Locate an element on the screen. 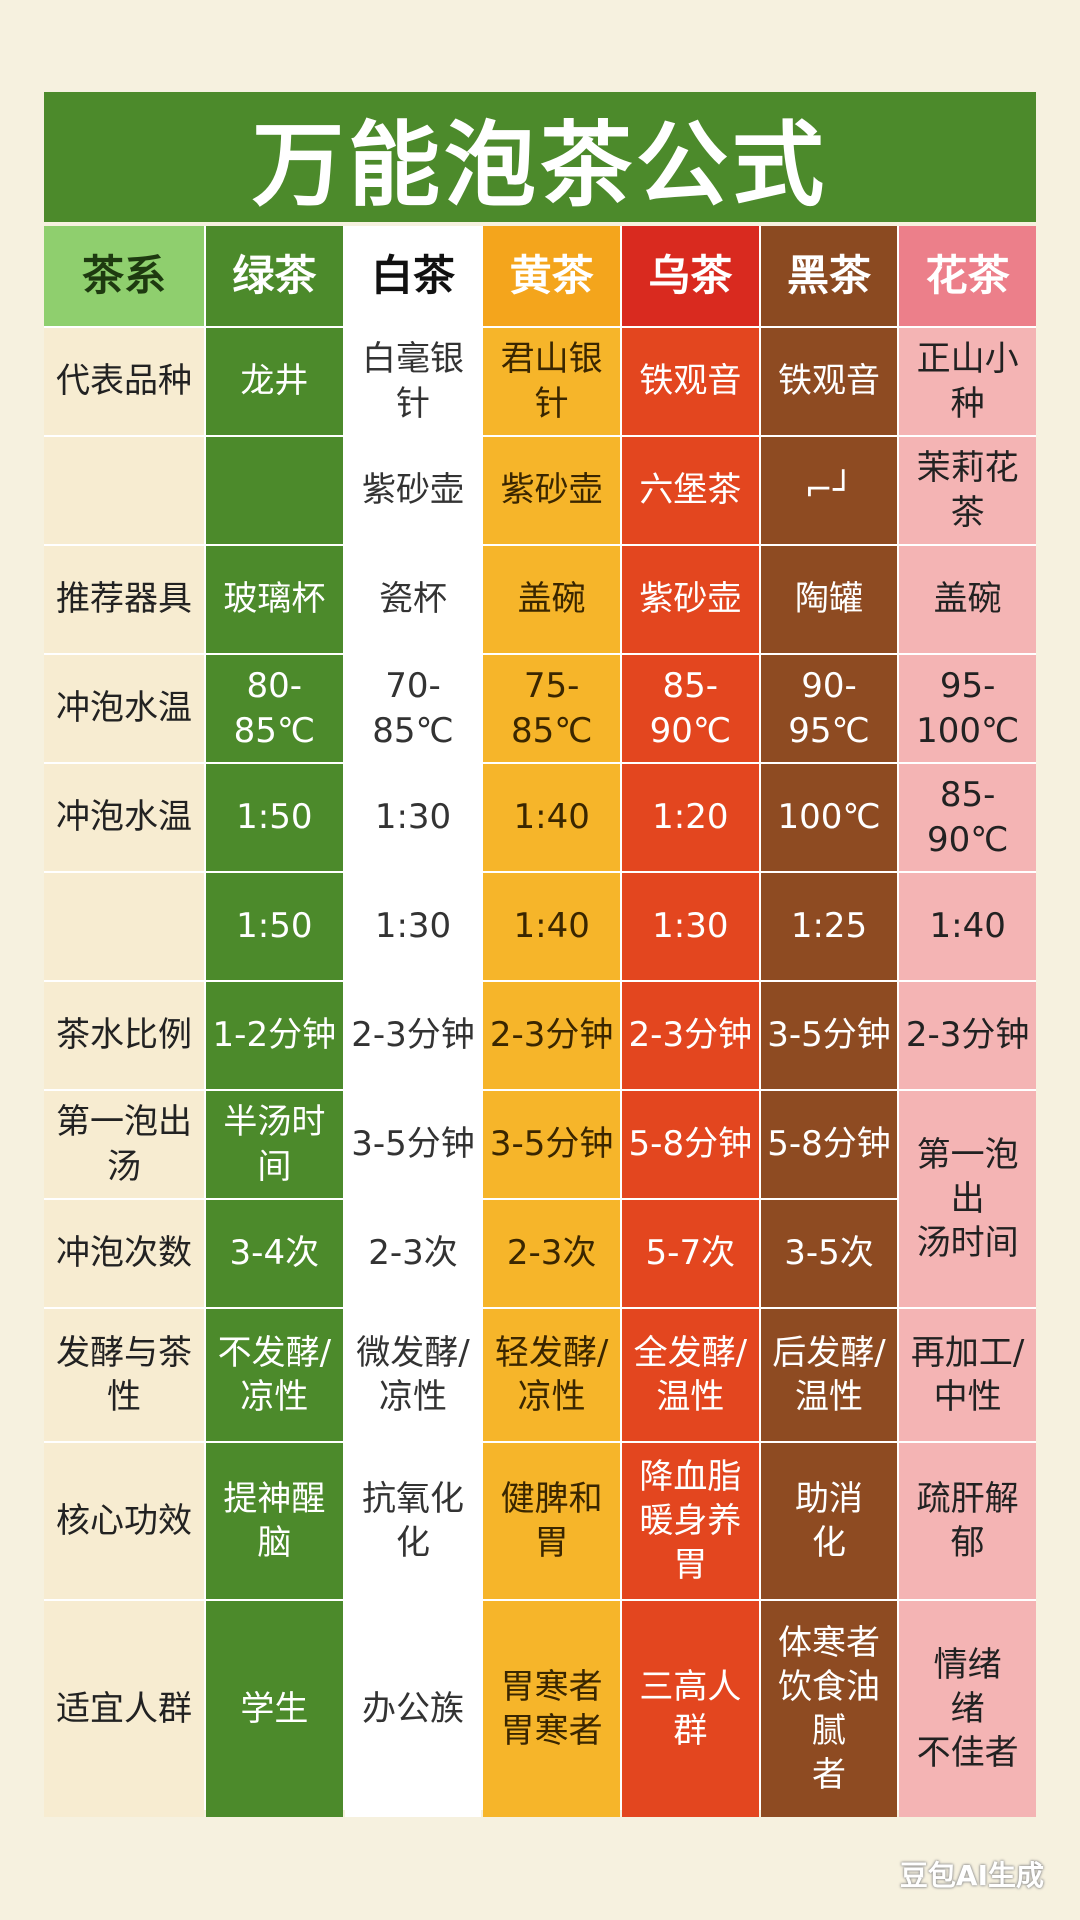 This screenshot has width=1080, height=1920. table-cell: 95-100℃ is located at coordinates (967, 708).